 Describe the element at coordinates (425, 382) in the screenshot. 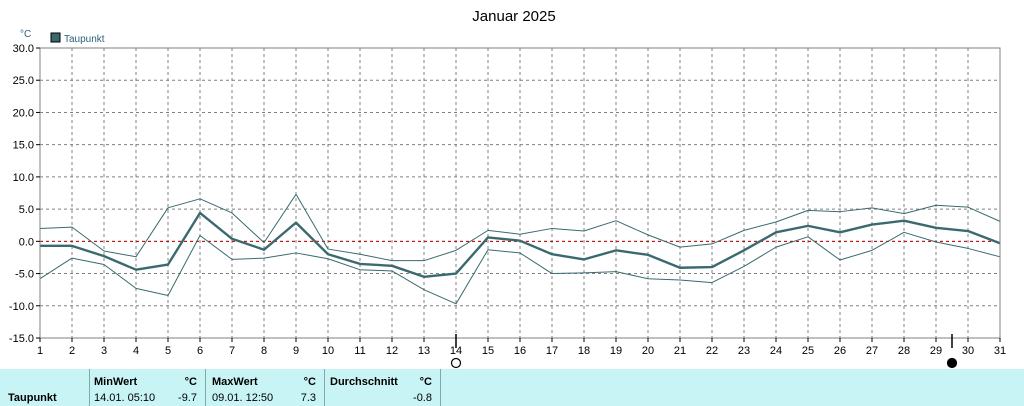

I see `avg-unit: °C` at that location.